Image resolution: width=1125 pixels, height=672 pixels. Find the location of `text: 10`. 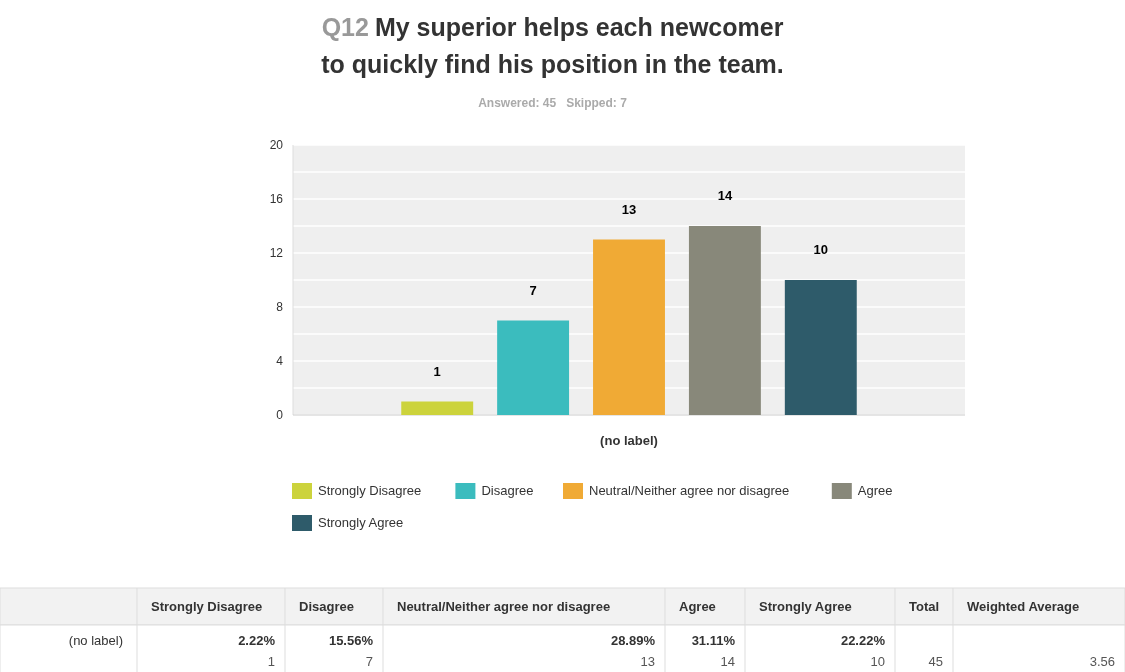

text: 10 is located at coordinates (877, 661).